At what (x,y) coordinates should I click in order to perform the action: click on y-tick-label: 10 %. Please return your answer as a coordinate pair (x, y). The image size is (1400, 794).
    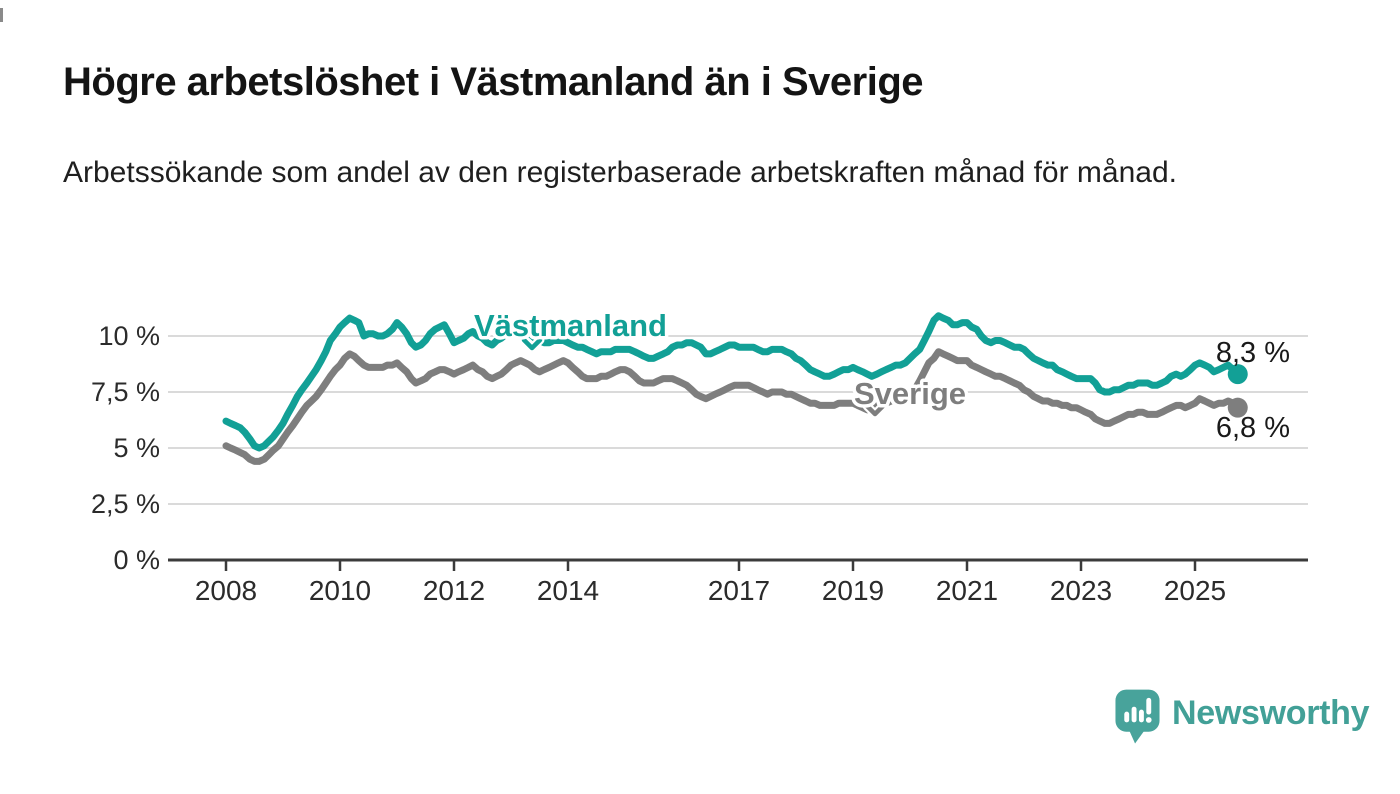
    Looking at the image, I should click on (129, 336).